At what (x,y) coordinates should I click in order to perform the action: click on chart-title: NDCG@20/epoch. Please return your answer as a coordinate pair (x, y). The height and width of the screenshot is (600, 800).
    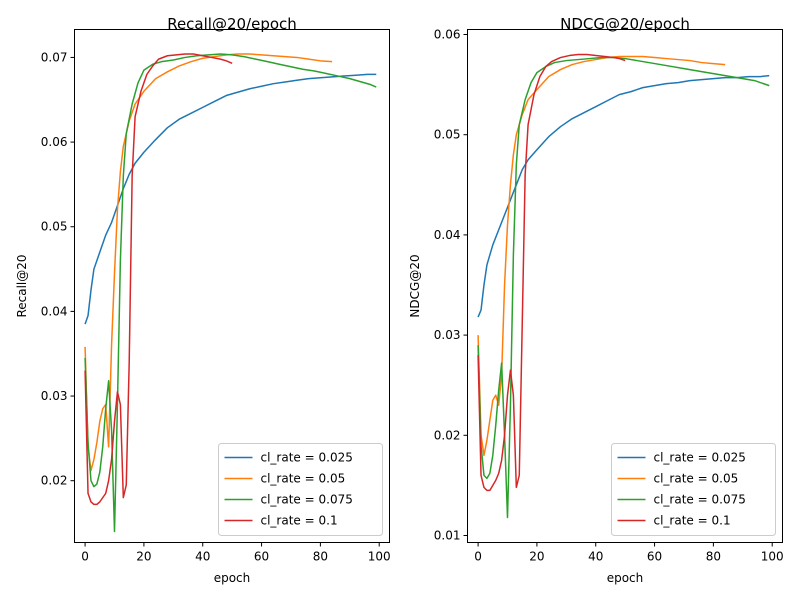
    Looking at the image, I should click on (625, 24).